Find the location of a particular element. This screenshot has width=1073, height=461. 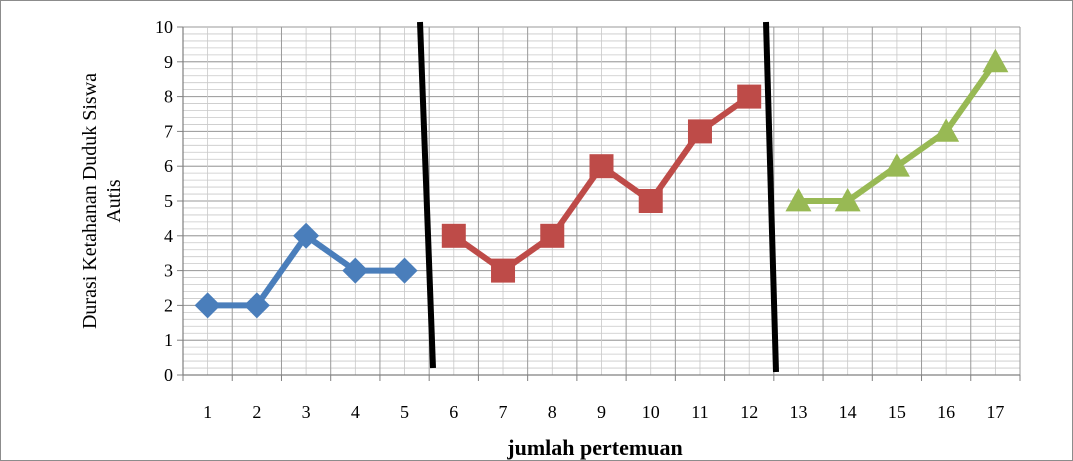

x-axis-title: jumlah pertemuan is located at coordinates (594, 447).